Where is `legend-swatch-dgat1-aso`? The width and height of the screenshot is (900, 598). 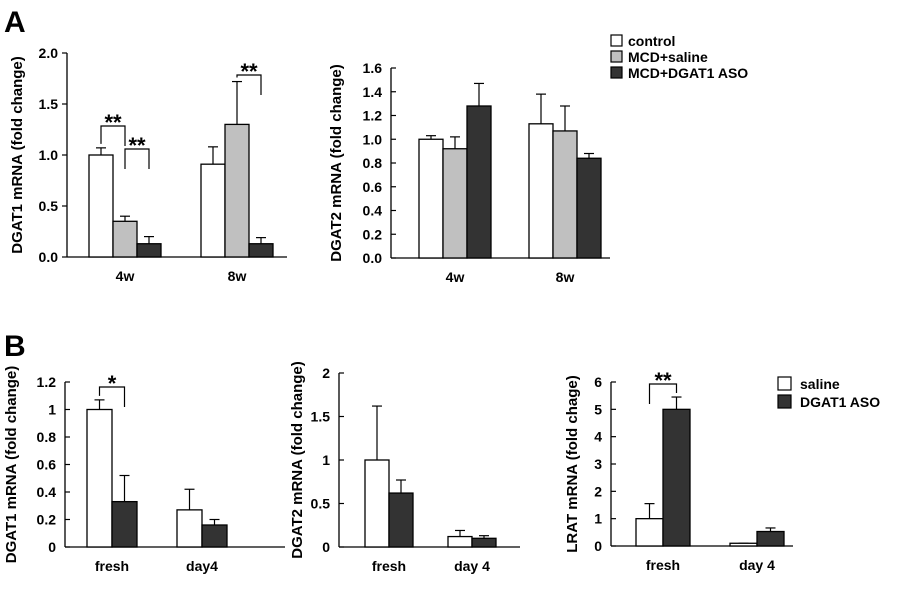 legend-swatch-dgat1-aso is located at coordinates (784, 401).